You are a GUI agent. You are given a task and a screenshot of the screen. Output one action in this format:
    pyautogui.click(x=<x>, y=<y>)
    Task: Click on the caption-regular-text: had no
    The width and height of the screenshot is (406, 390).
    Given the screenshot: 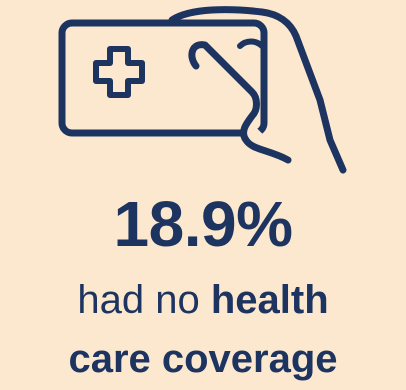 What is the action you would take?
    pyautogui.click(x=138, y=300)
    